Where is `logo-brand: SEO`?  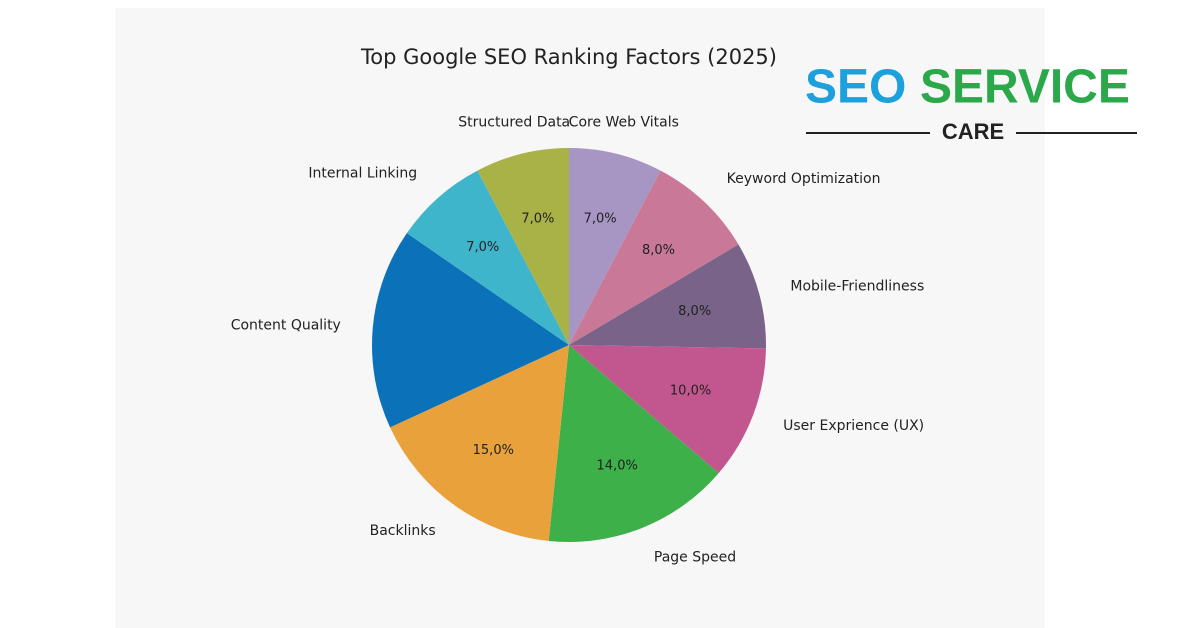 logo-brand: SEO is located at coordinates (855, 87).